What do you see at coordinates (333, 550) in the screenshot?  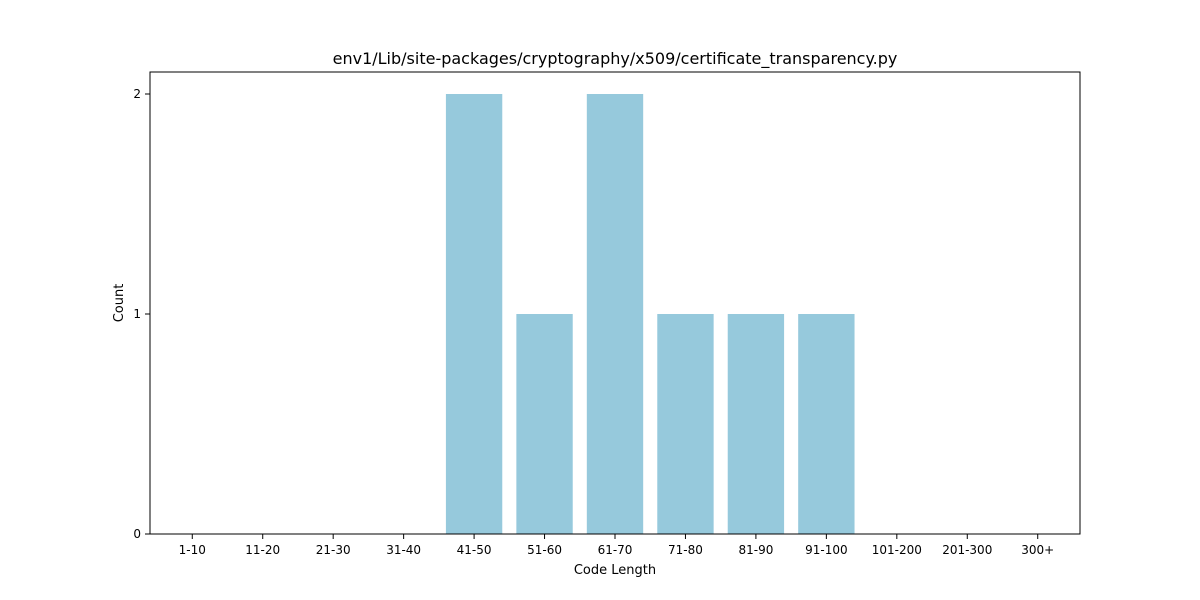 I see `x-tick-label: 21-30` at bounding box center [333, 550].